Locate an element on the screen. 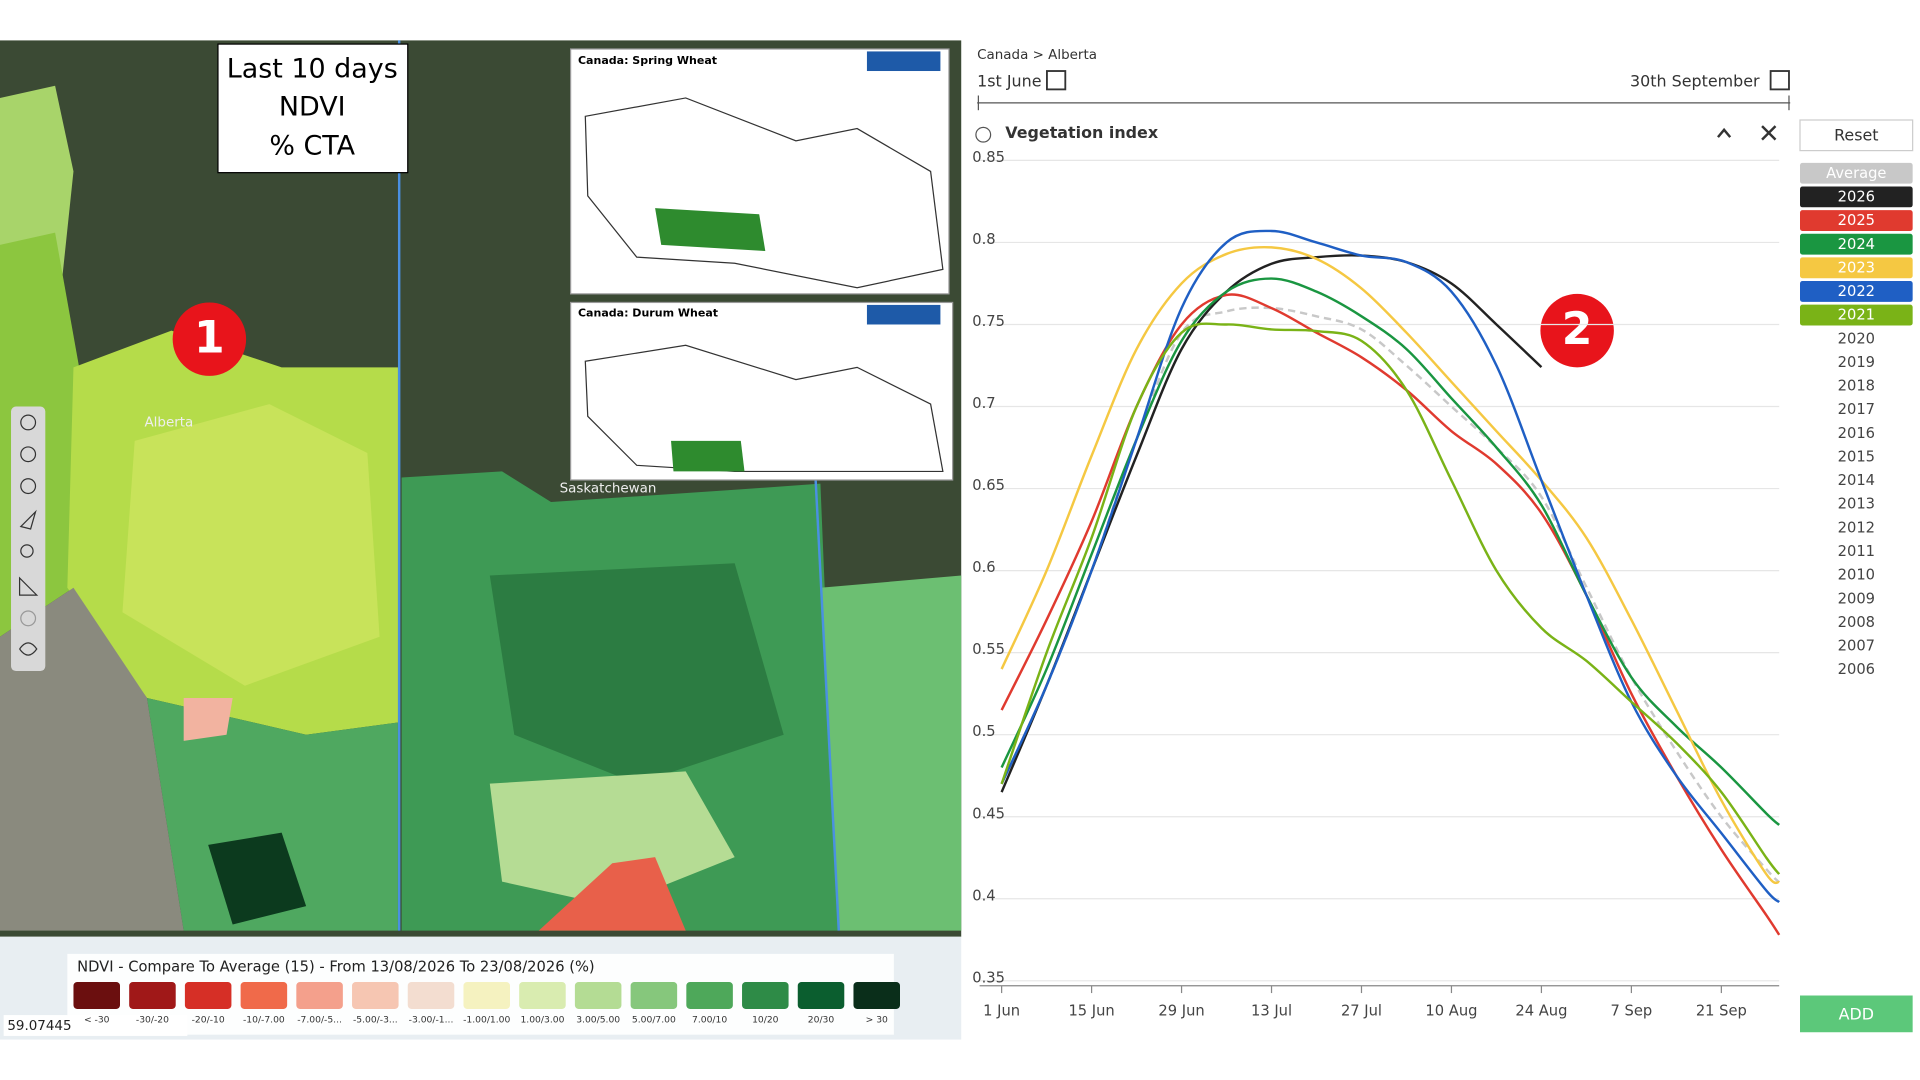 The image size is (1920, 1080). y-tick-label: 0.6 is located at coordinates (983, 567).